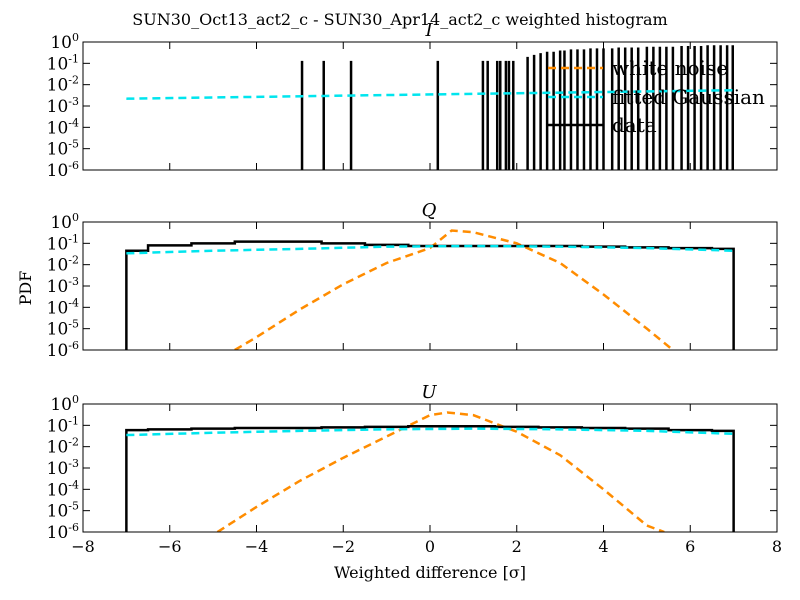 This screenshot has height=600, width=800. I want to click on panel-title: U, so click(429, 392).